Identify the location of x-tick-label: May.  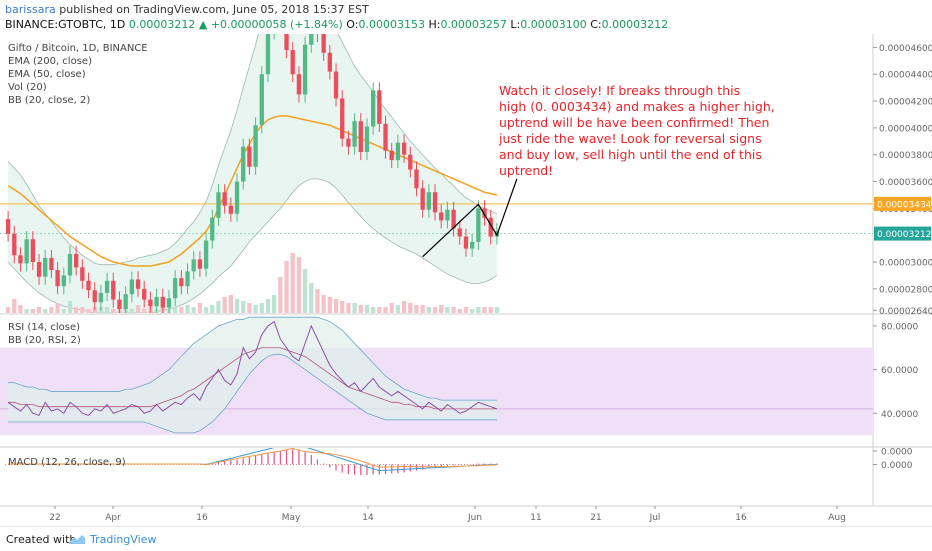
(291, 518).